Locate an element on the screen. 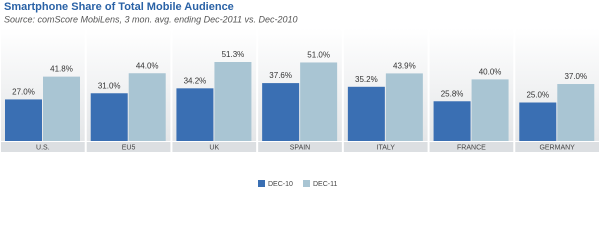  x-tick-label: FRANCE is located at coordinates (471, 147).